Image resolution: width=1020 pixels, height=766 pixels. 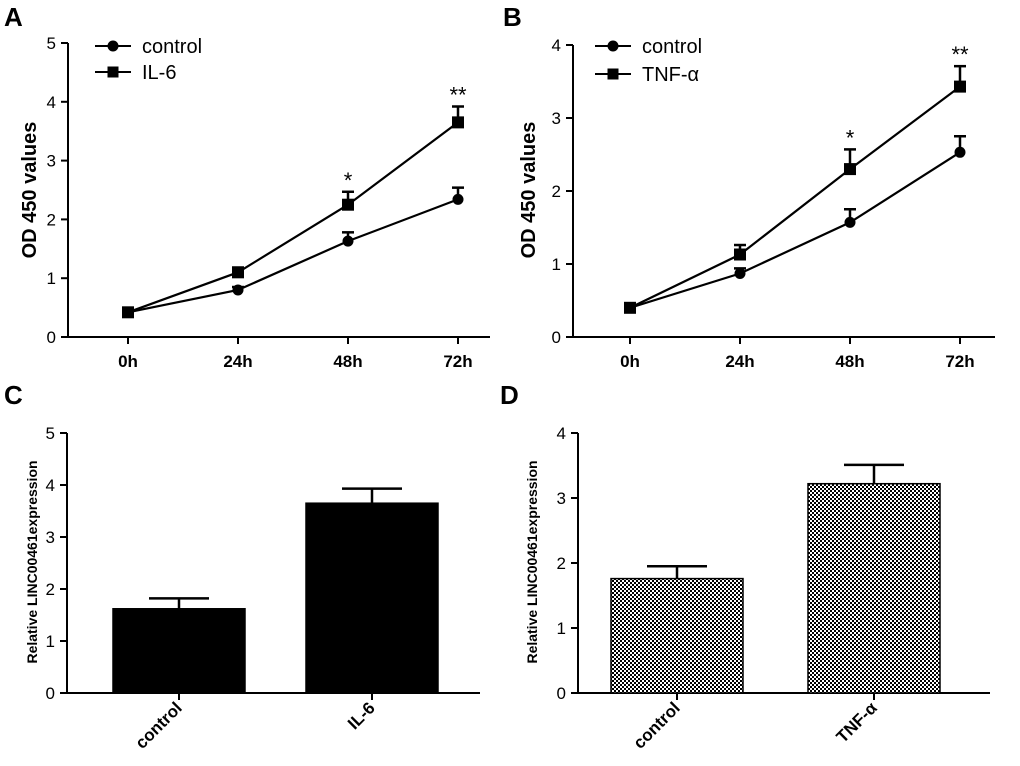 What do you see at coordinates (348, 180) in the screenshot?
I see `panel-a-significance-label: *` at bounding box center [348, 180].